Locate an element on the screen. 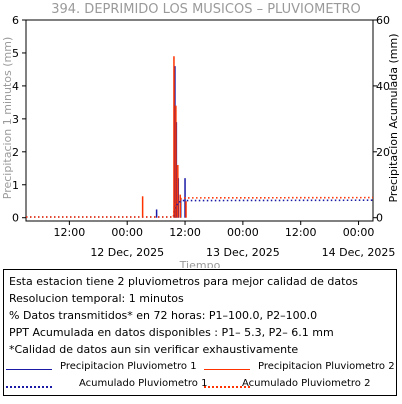 The width and height of the screenshot is (402, 404). legend-item-a2: Acumulado Pluviometro 2 is located at coordinates (306, 383).